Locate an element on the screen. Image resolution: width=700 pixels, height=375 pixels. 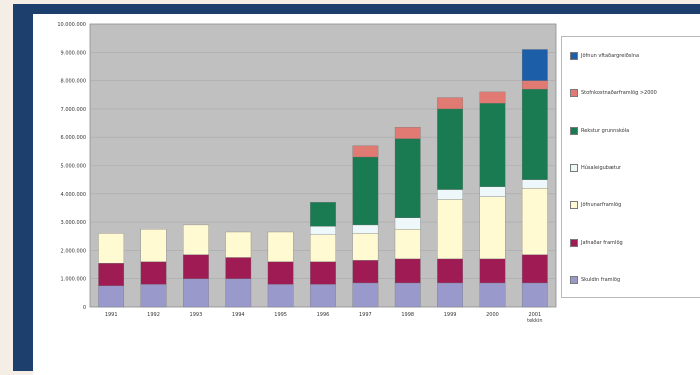
y-tick-label: 0 is located at coordinates (84, 308).